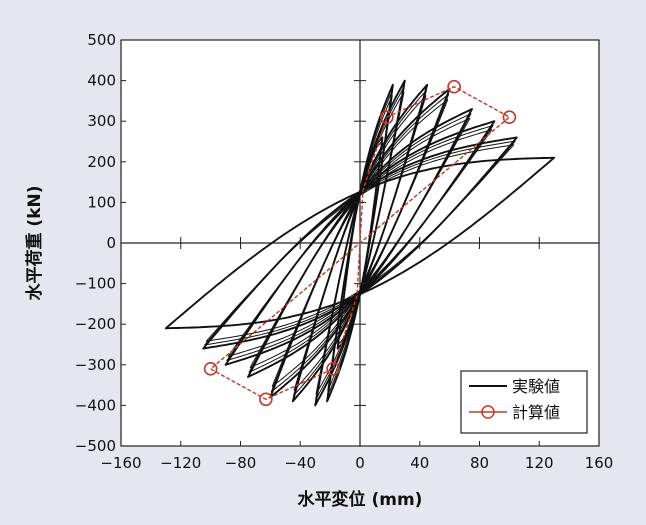 Image resolution: width=646 pixels, height=525 pixels. I want to click on x-tick-label: −120, so click(180, 463).